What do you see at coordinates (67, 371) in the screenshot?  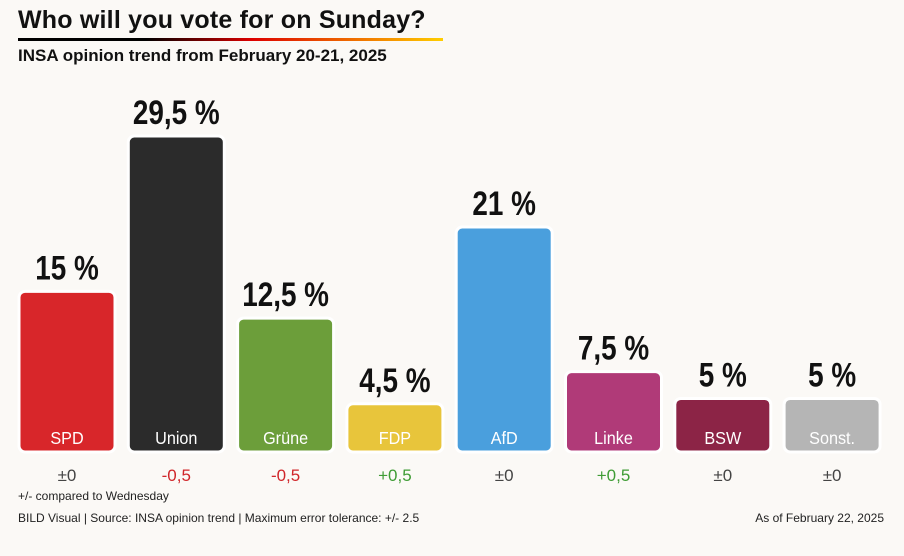 I see `bar-spd` at bounding box center [67, 371].